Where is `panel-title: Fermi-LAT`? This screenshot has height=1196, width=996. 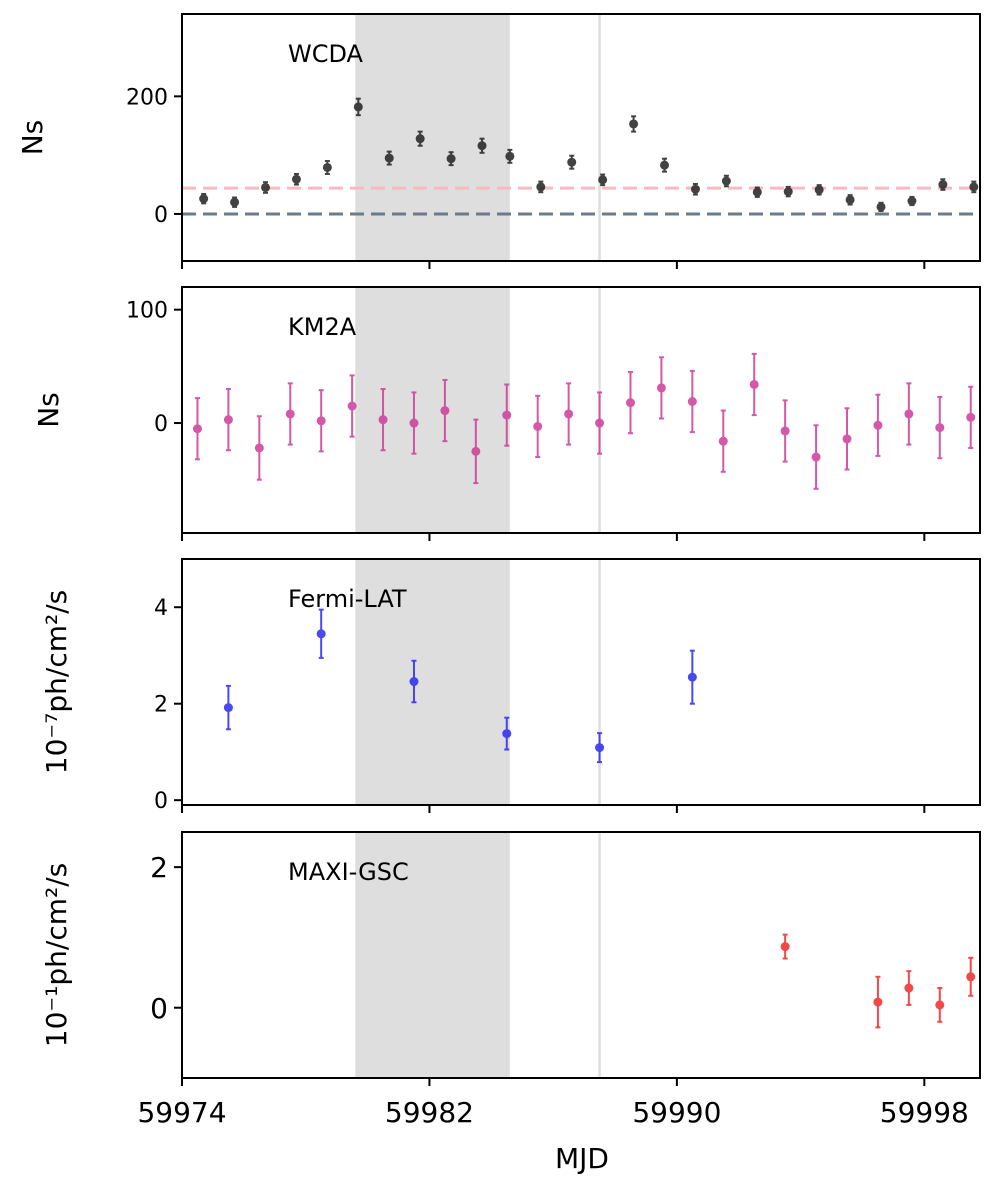
panel-title: Fermi-LAT is located at coordinates (347, 599).